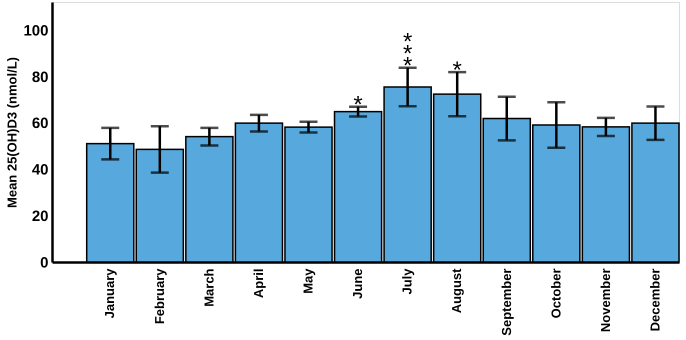 This screenshot has width=686, height=340. Describe the element at coordinates (40, 77) in the screenshot. I see `y-tick-label: 80` at that location.